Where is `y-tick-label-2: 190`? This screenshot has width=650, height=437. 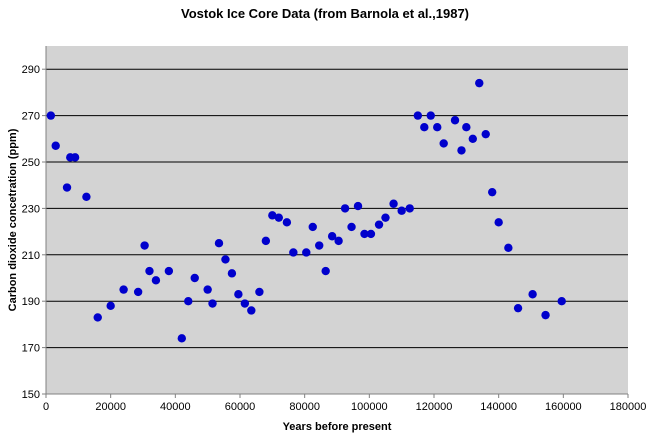
y-tick-label-2: 190 is located at coordinates (31, 302).